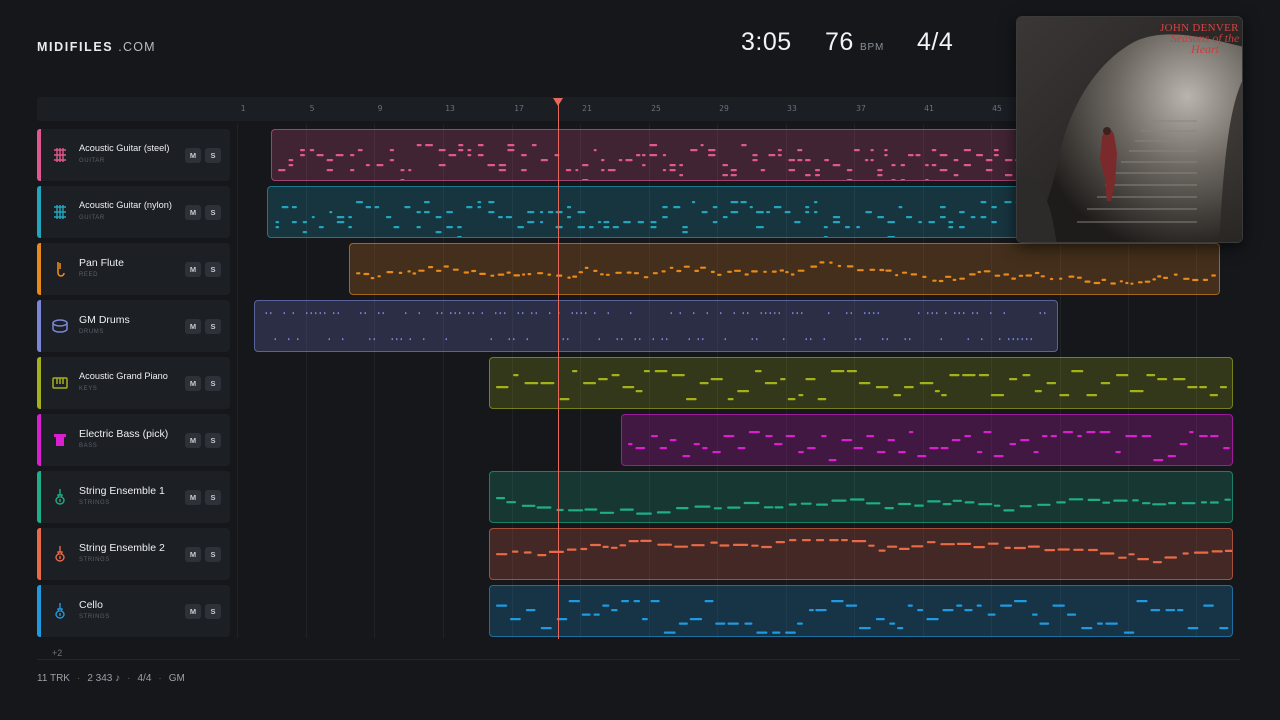 The height and width of the screenshot is (720, 1280). Describe the element at coordinates (133, 155) in the screenshot. I see `track-header-acoustic-guitar-steel: Acoustic Guitar (steel) GUITAR M S` at that location.